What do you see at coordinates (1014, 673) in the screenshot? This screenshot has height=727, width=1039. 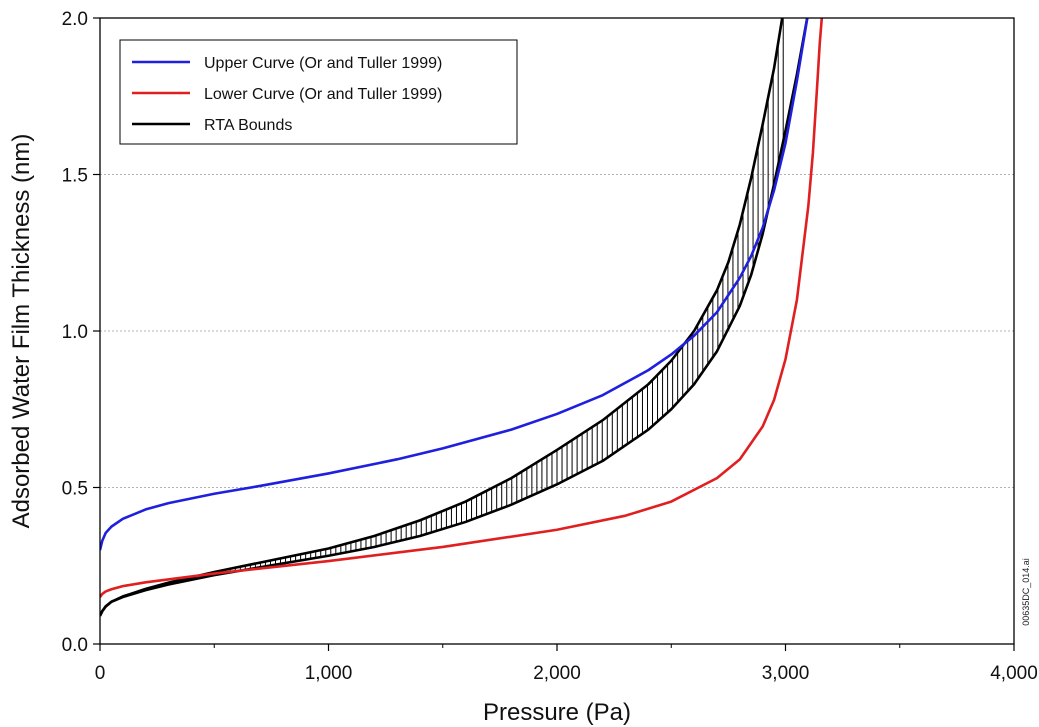 I see `x-tick-label: 4,000` at bounding box center [1014, 673].